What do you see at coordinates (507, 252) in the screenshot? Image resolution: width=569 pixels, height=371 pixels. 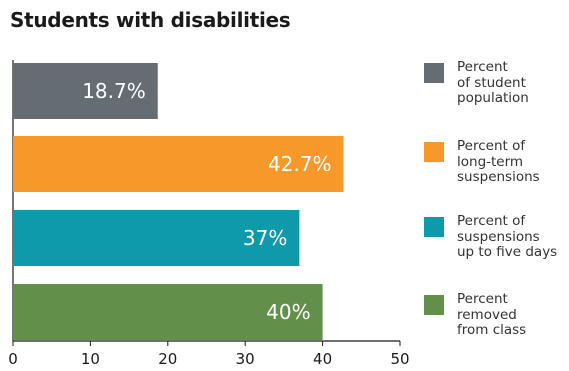 I see `legend-label-line: up to five days` at bounding box center [507, 252].